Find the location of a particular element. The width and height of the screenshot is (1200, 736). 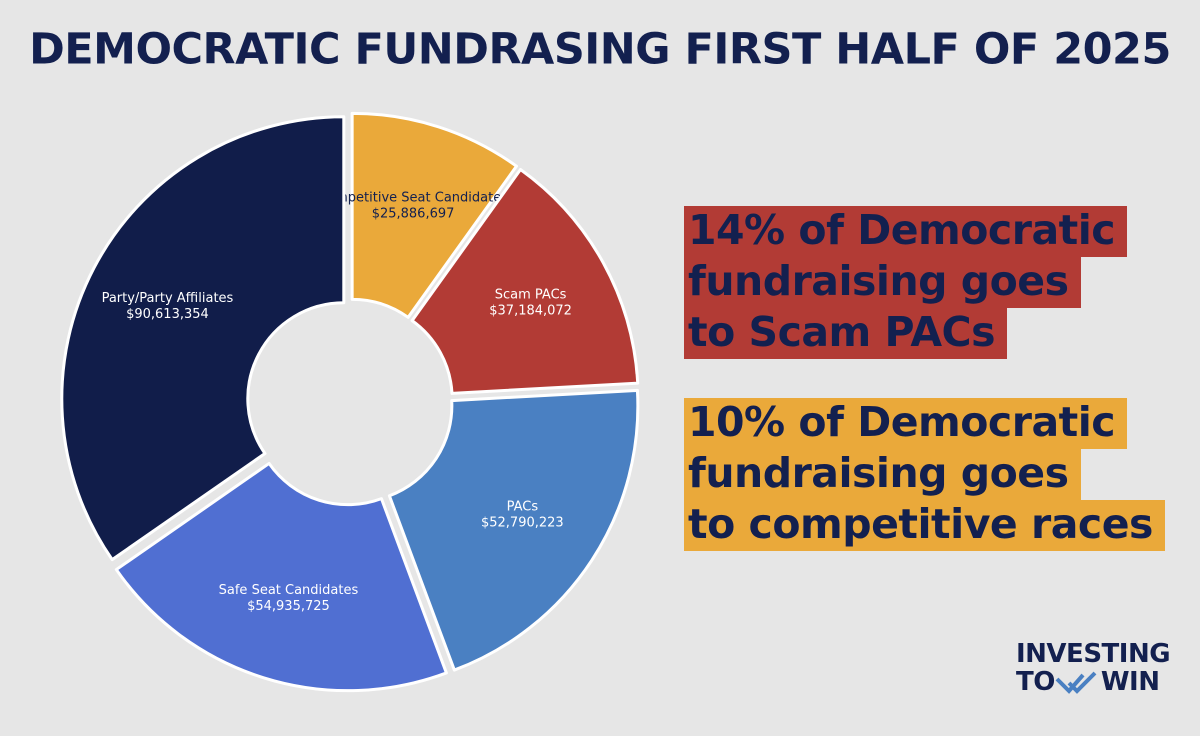

logo-text: WIN is located at coordinates (1130, 682).